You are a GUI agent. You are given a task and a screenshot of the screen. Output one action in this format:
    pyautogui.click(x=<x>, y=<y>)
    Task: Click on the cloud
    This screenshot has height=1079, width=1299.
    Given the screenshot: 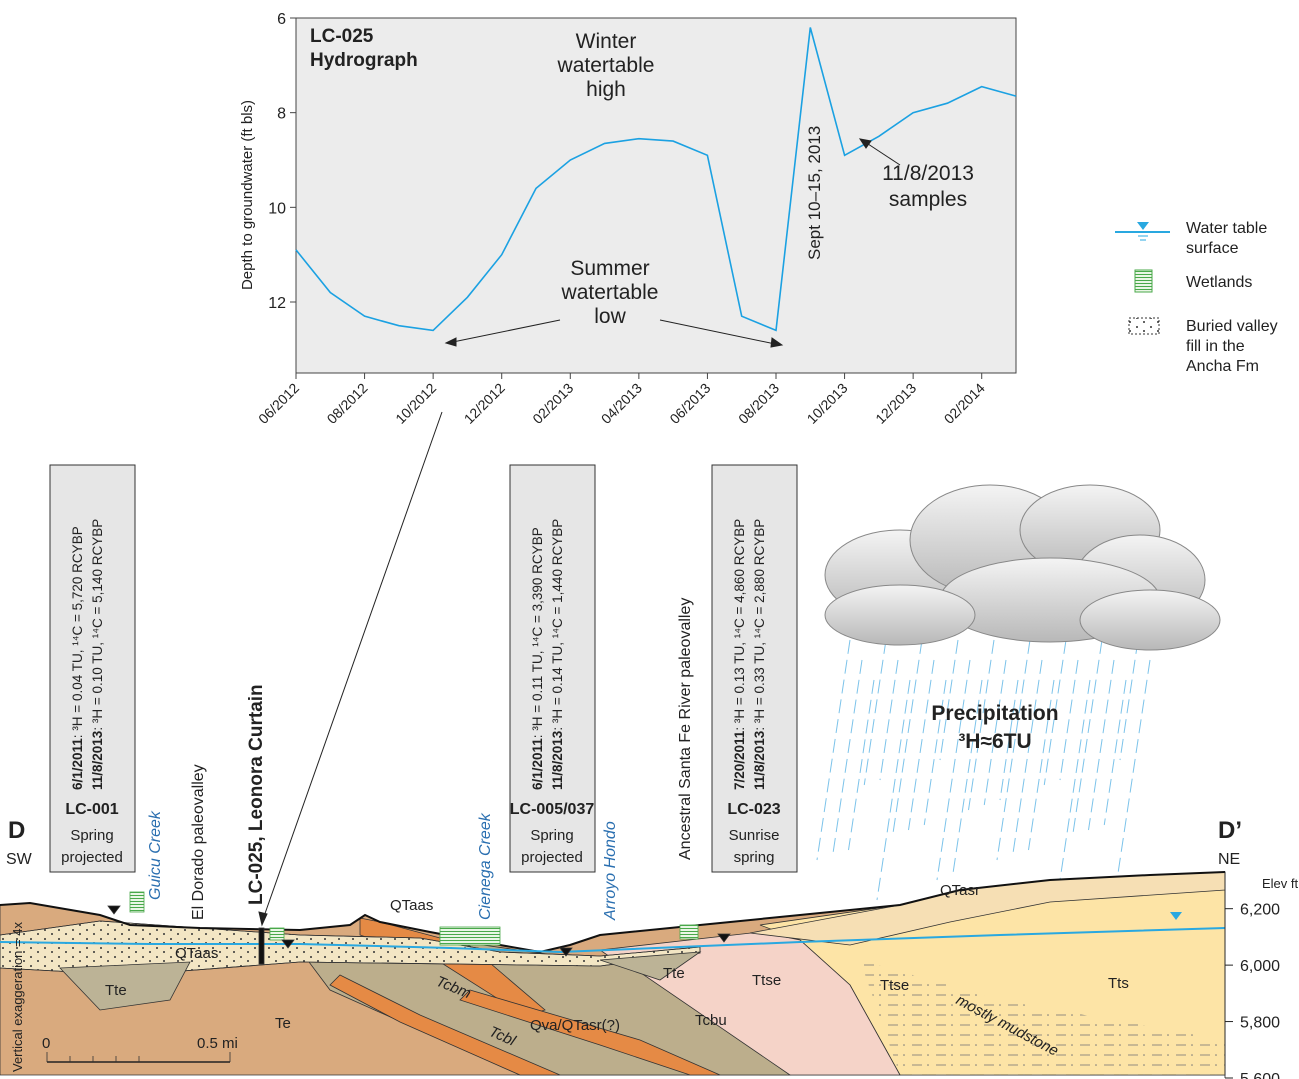 What is the action you would take?
    pyautogui.click(x=1022, y=567)
    